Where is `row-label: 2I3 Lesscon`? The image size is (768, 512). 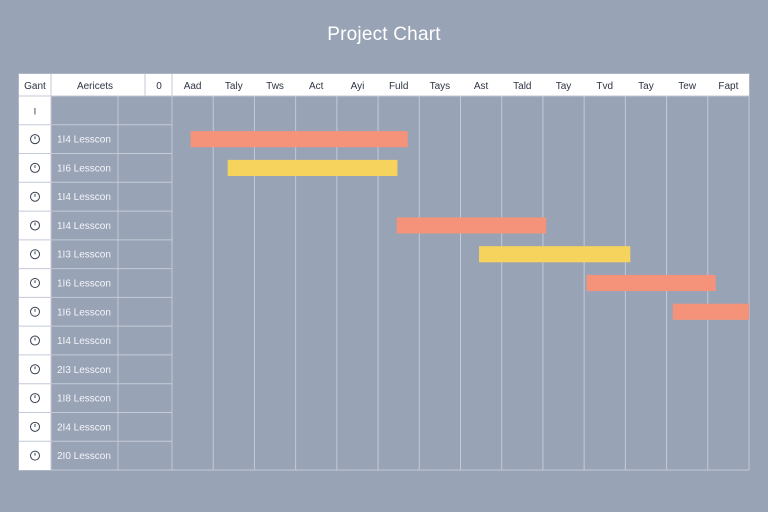
row-label: 2I3 Lesscon is located at coordinates (84, 370).